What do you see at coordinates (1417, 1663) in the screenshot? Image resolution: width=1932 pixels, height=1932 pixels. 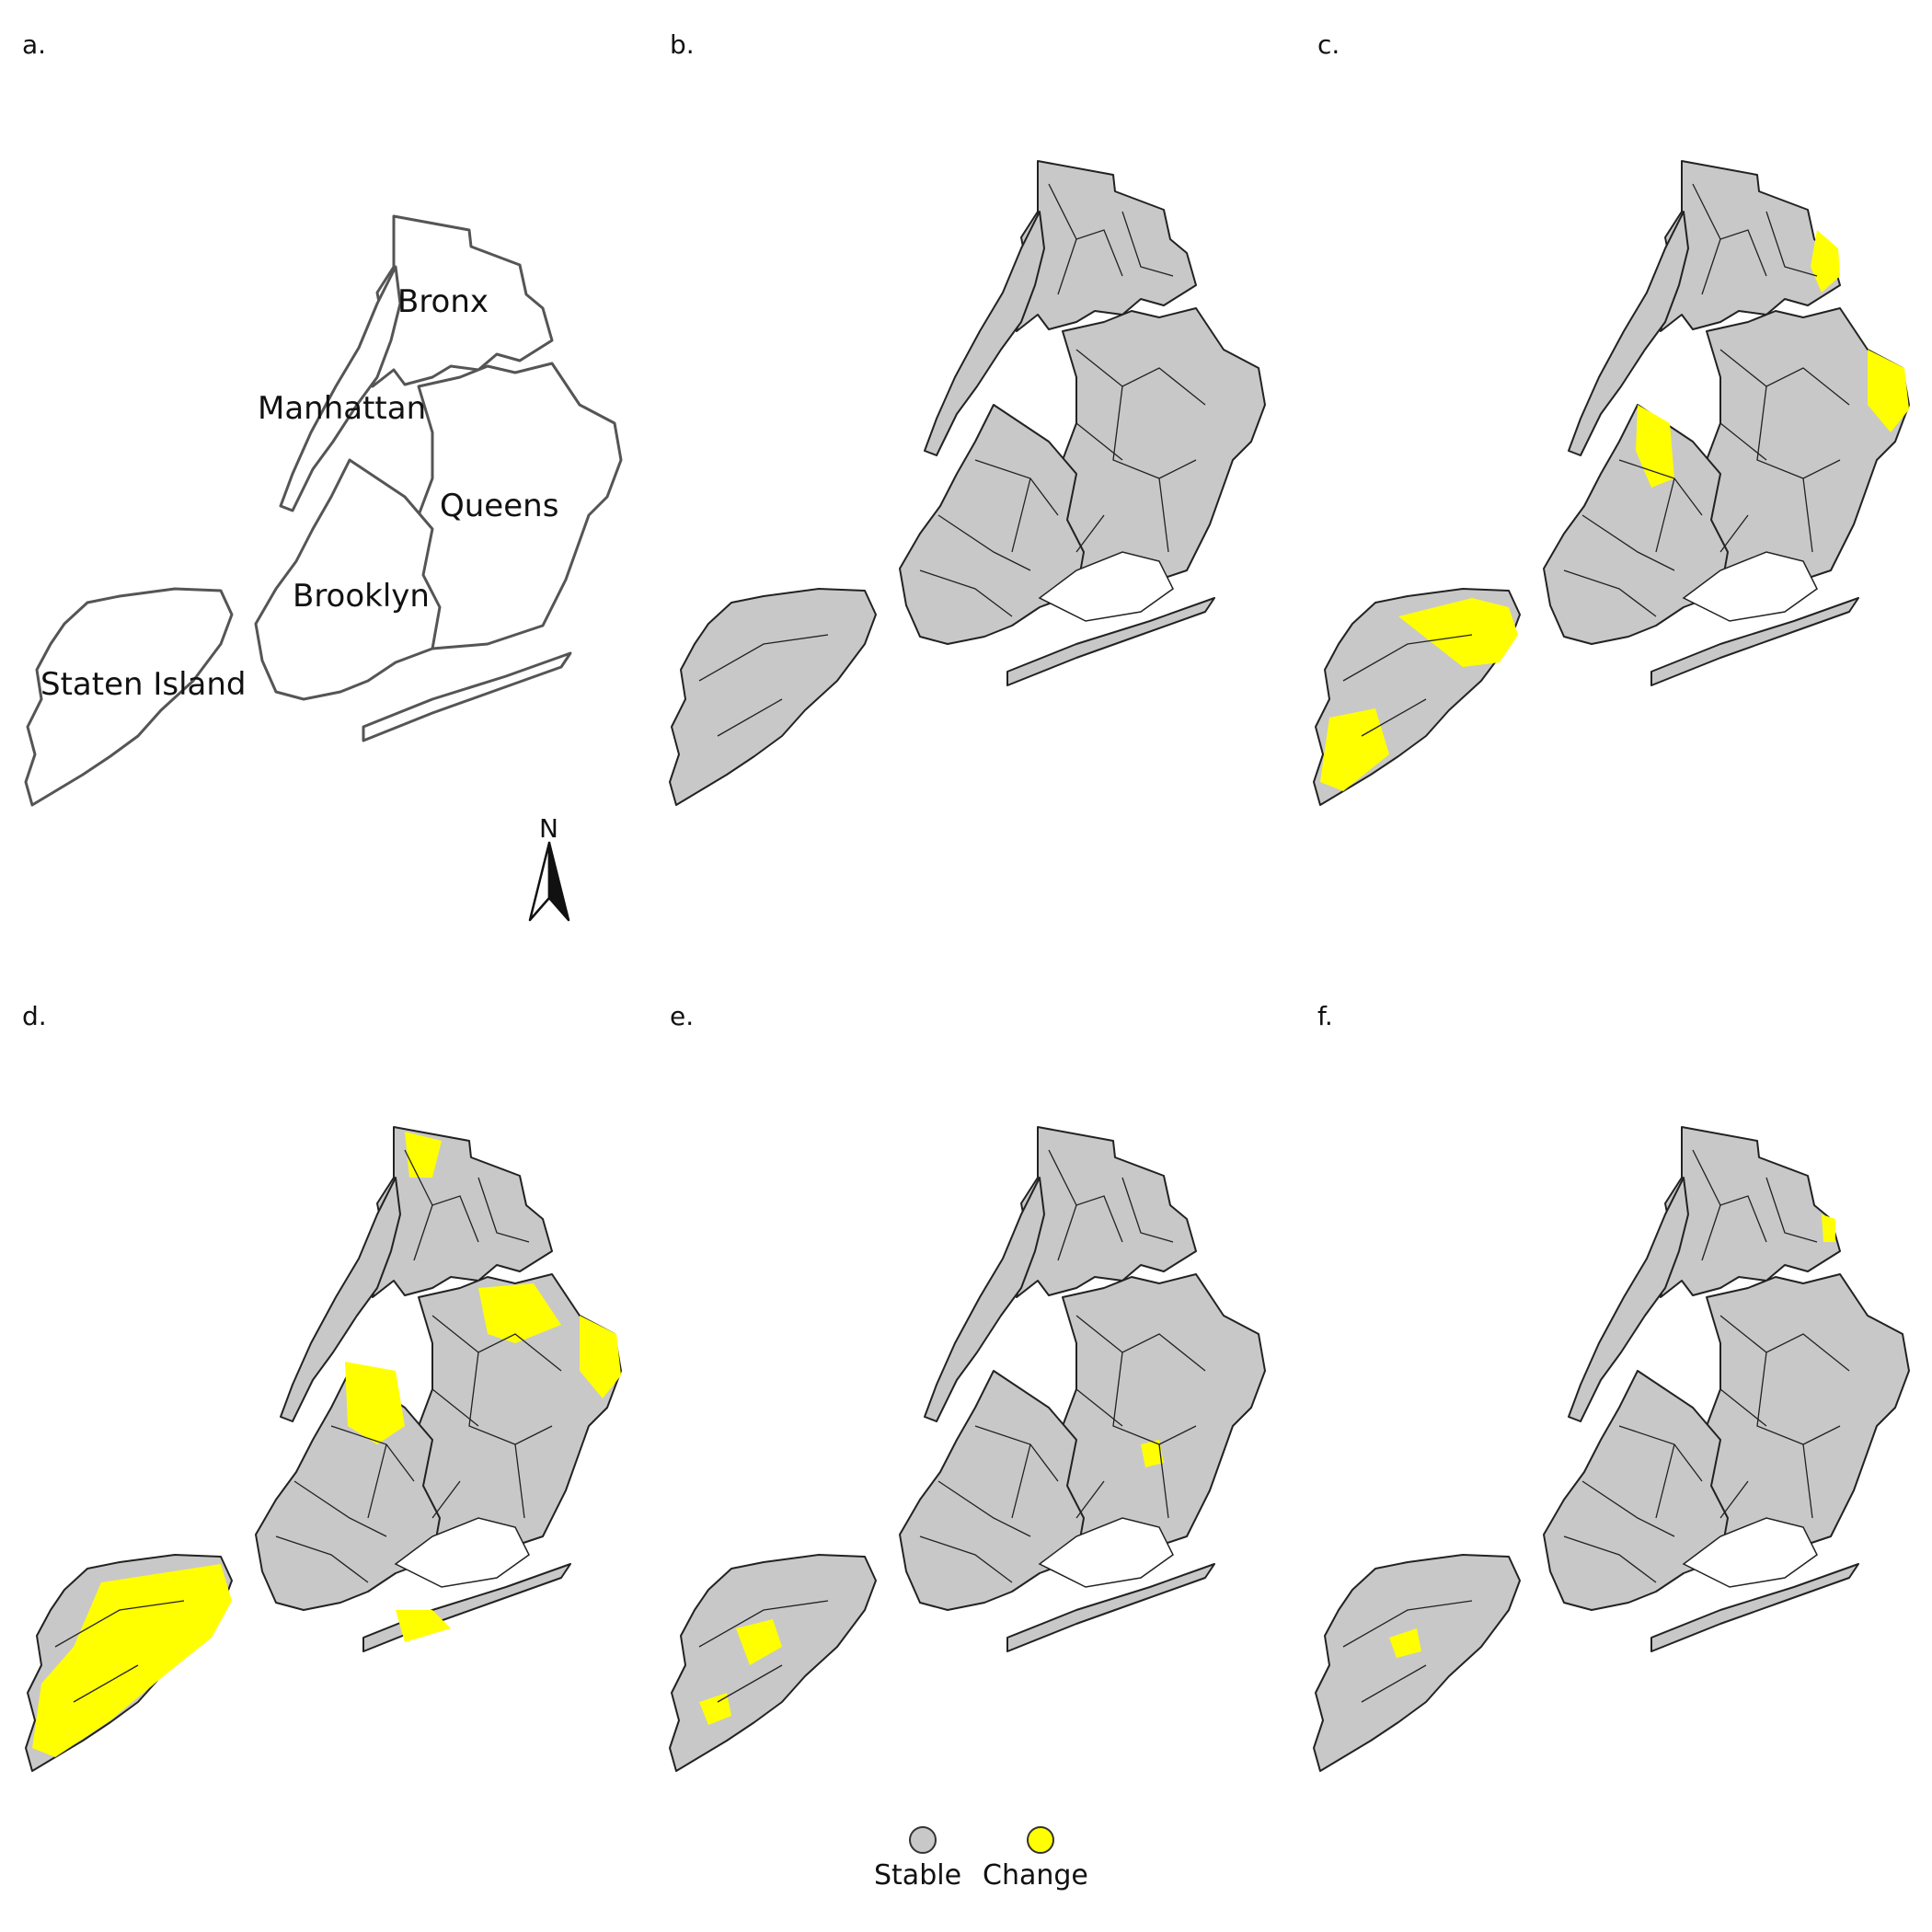 I see `region-si-f` at bounding box center [1417, 1663].